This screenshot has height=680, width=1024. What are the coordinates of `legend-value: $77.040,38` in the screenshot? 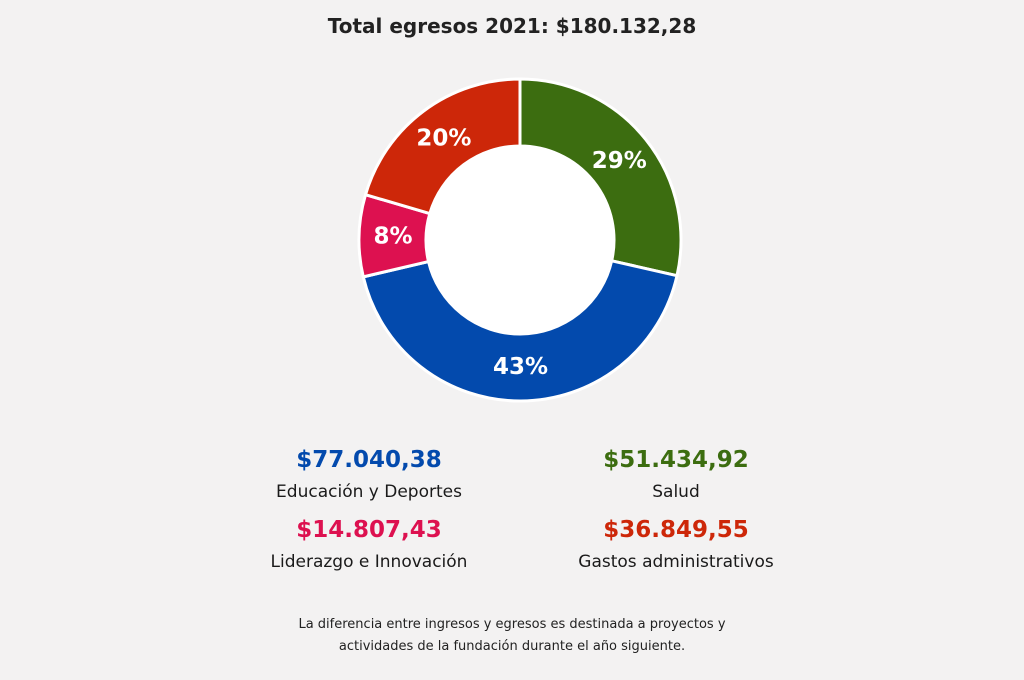 It's located at (369, 460).